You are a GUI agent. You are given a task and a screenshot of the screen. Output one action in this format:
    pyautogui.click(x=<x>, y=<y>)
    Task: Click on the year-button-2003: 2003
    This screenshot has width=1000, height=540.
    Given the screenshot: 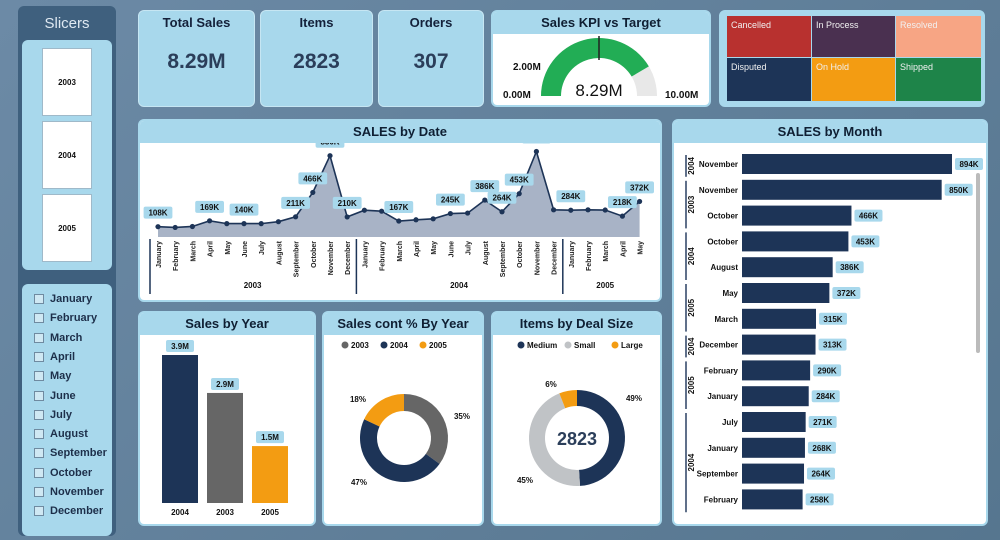 What is the action you would take?
    pyautogui.click(x=67, y=82)
    